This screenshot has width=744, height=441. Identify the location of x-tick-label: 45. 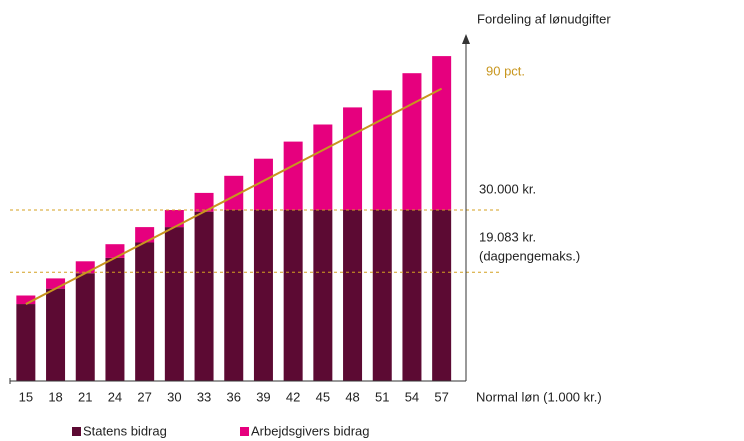
(323, 396).